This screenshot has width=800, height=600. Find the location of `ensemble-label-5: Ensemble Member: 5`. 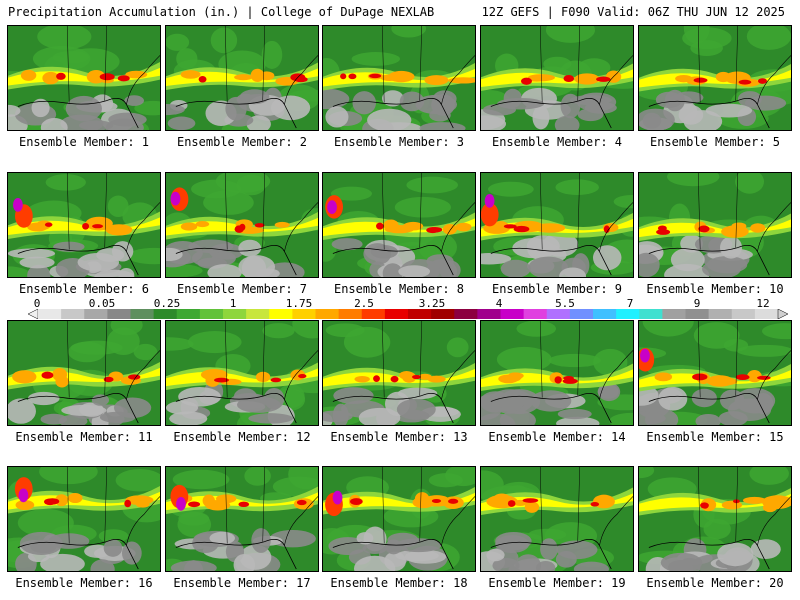

ensemble-label-5: Ensemble Member: 5 is located at coordinates (715, 142).